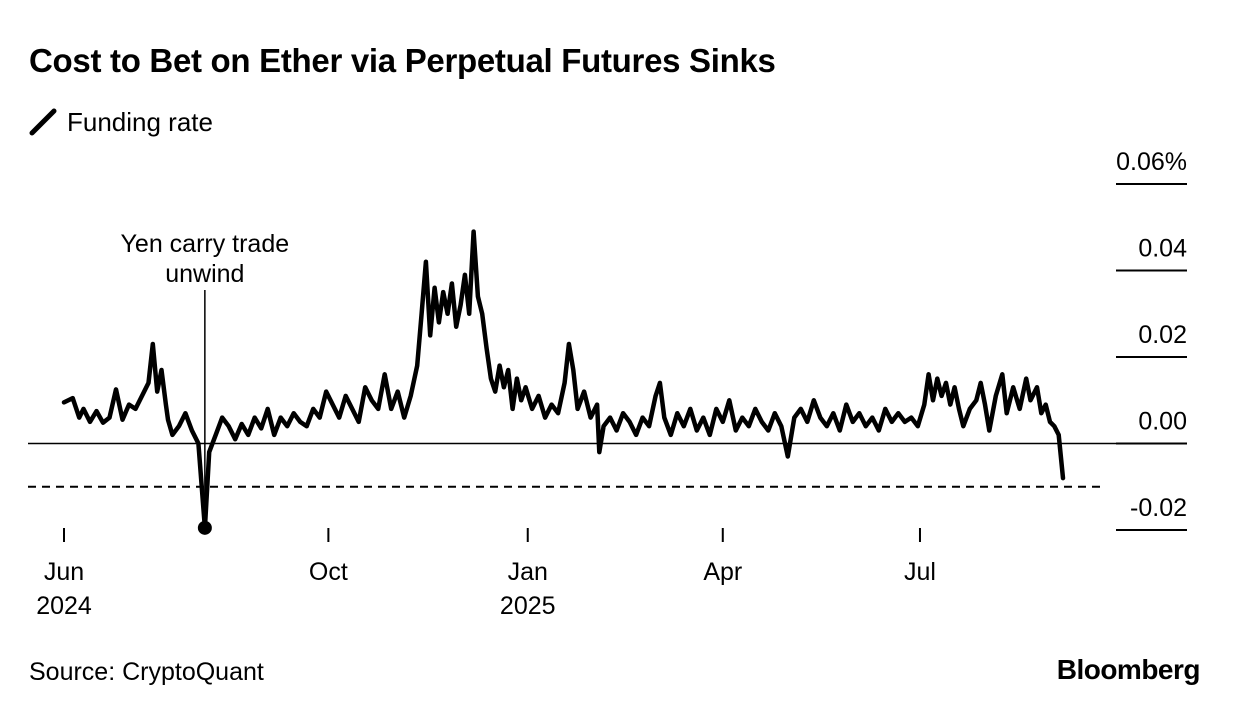 This screenshot has width=1240, height=716. I want to click on x-tick-label: Jan, so click(528, 572).